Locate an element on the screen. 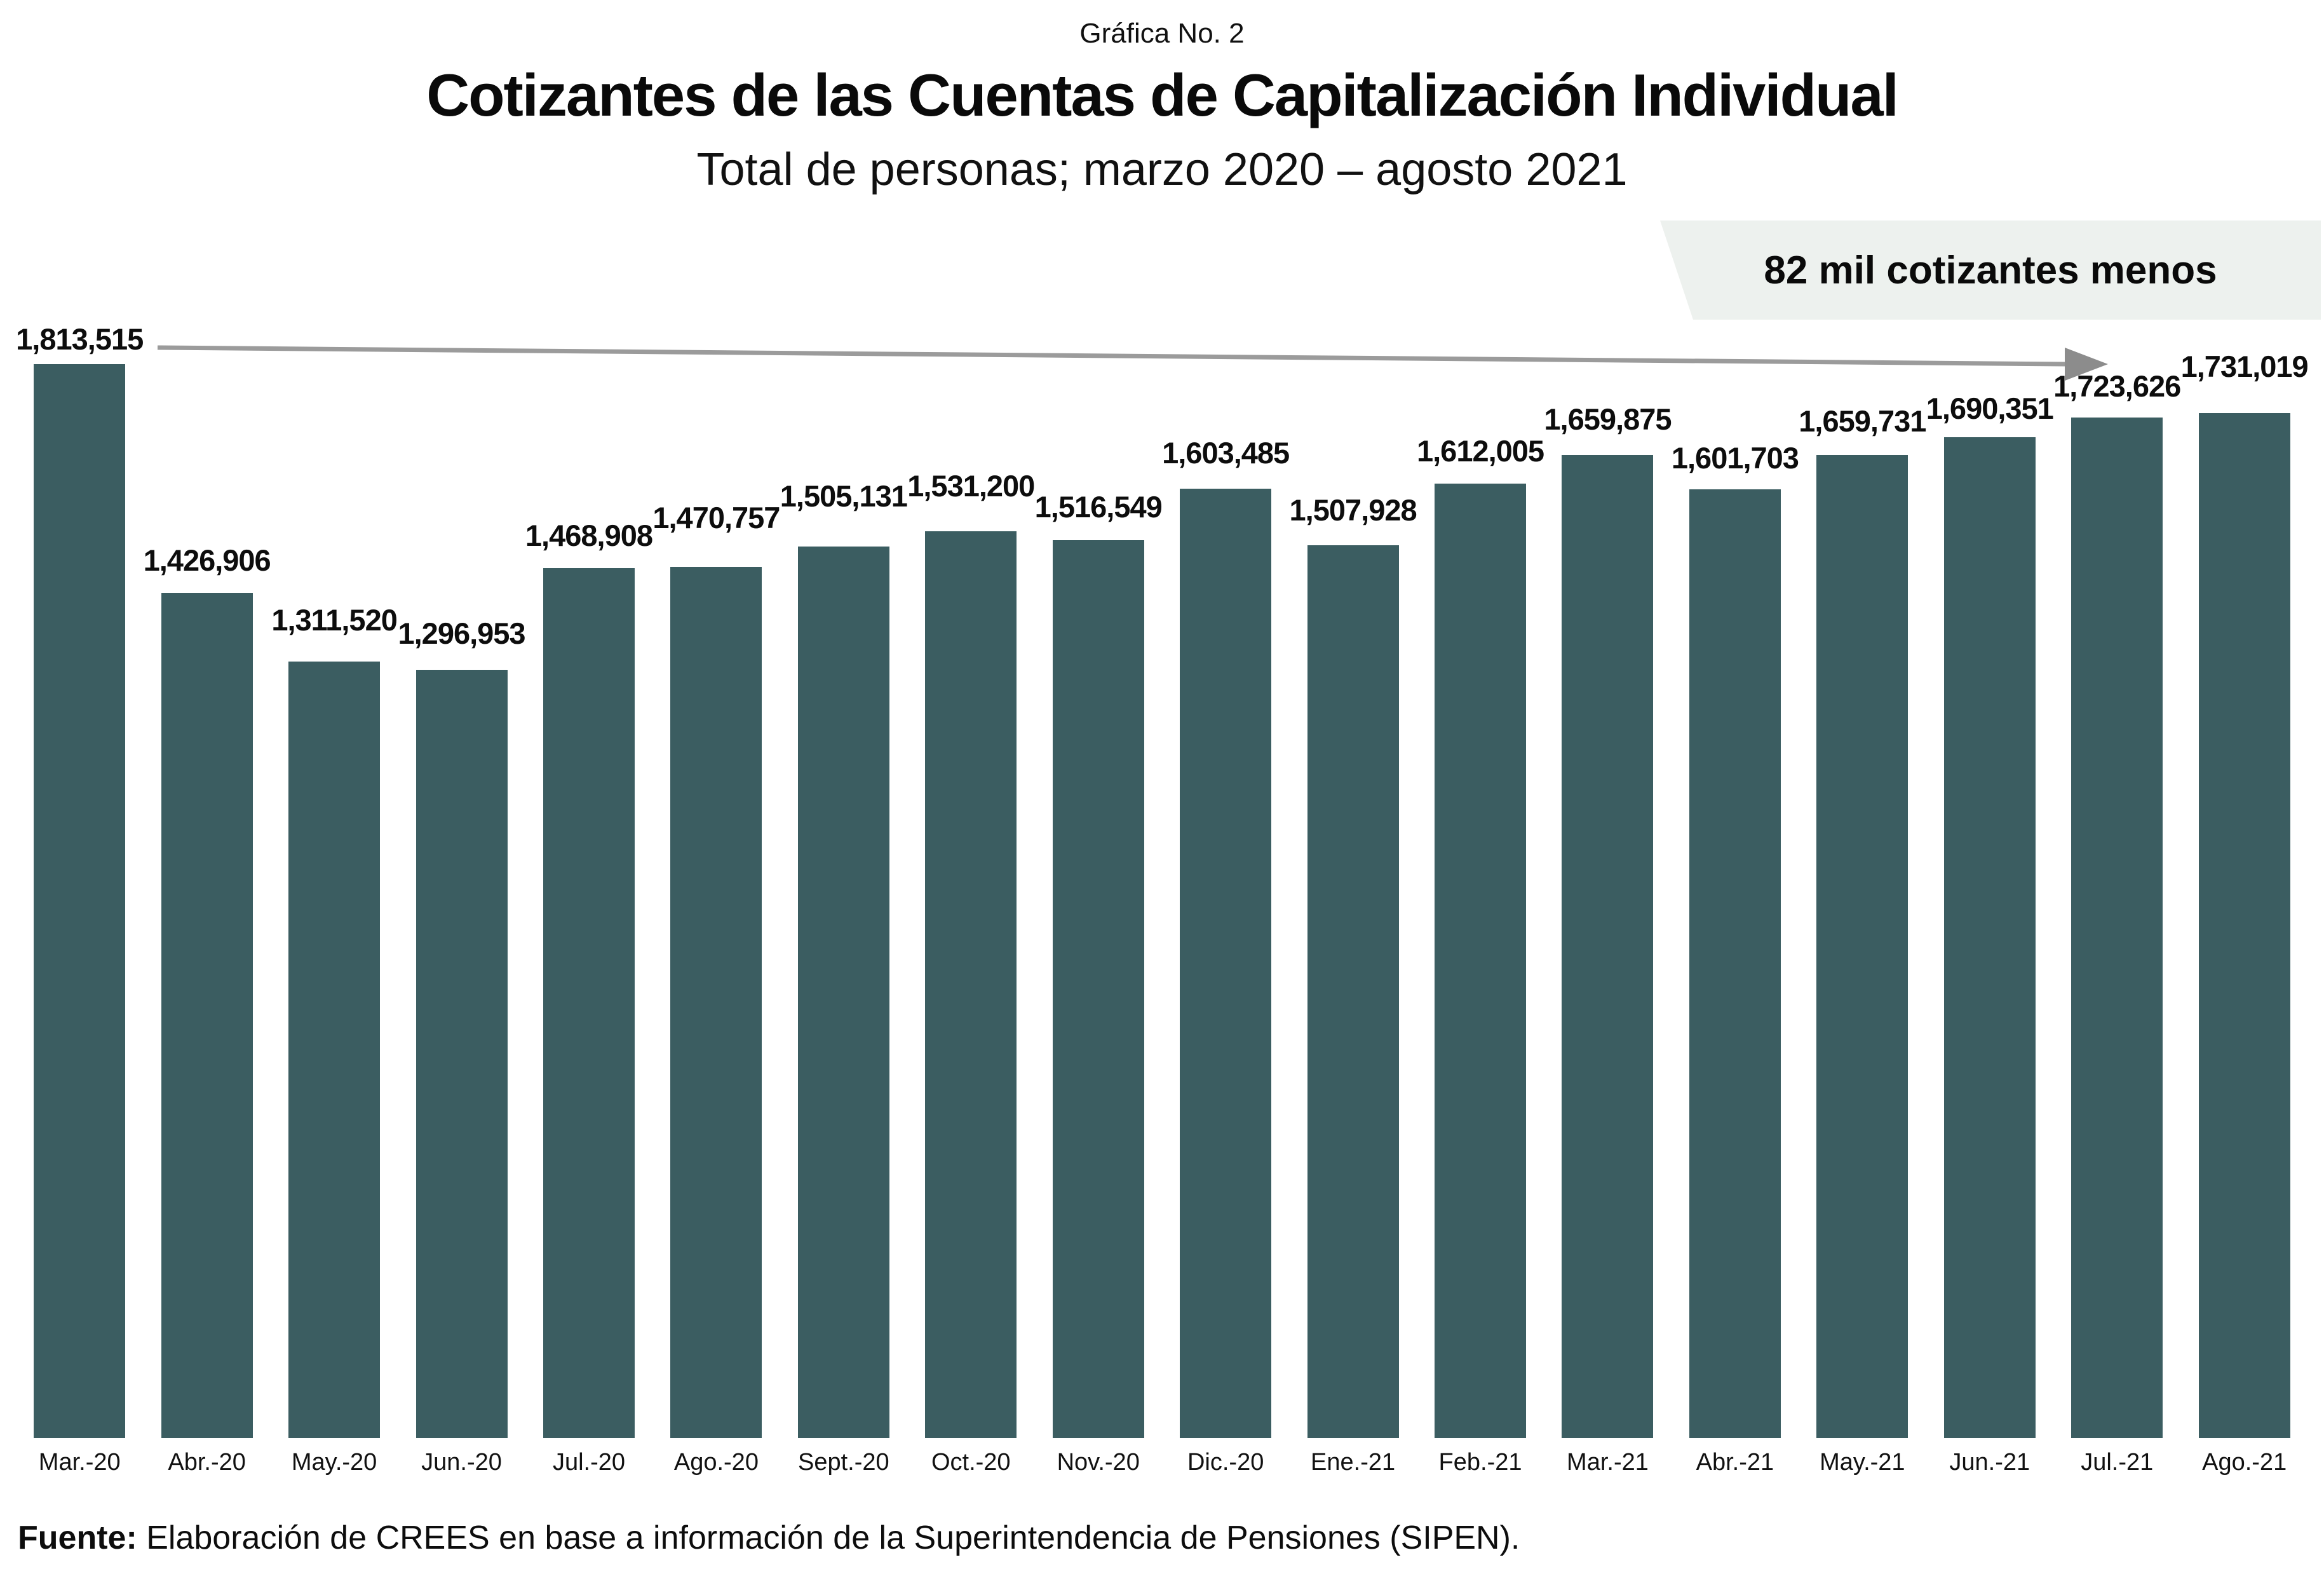 The width and height of the screenshot is (2324, 1590). x-axis-label: Ago.-21 is located at coordinates (2244, 1463).